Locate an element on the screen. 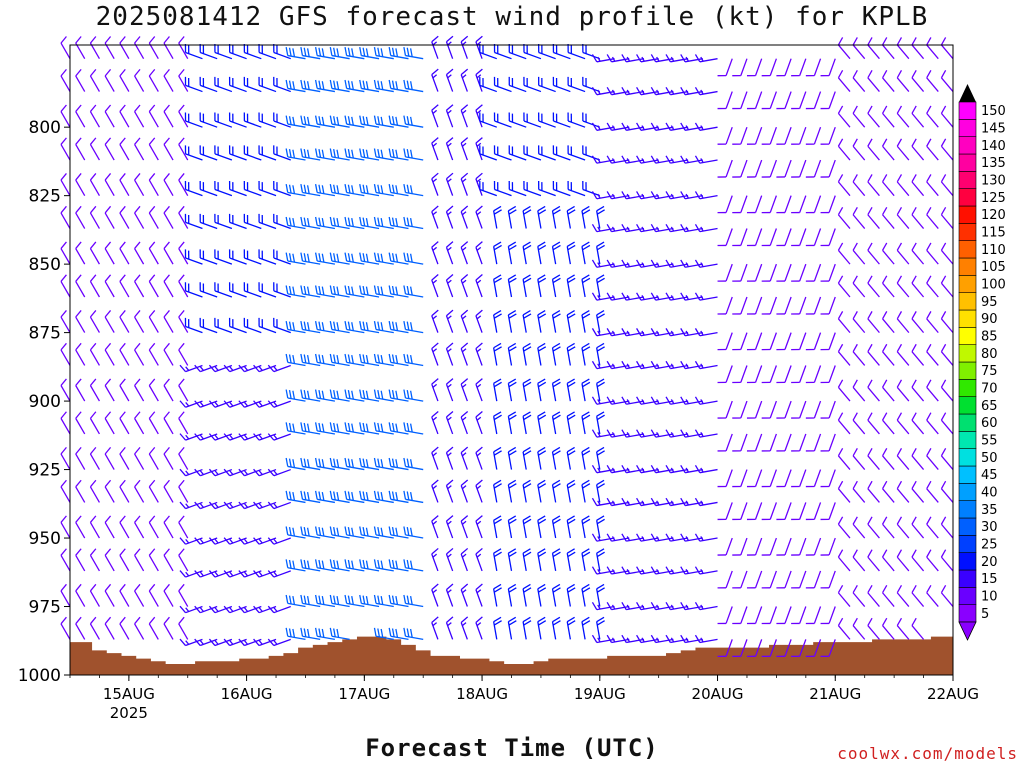  colorbar-label: 70 is located at coordinates (989, 388).